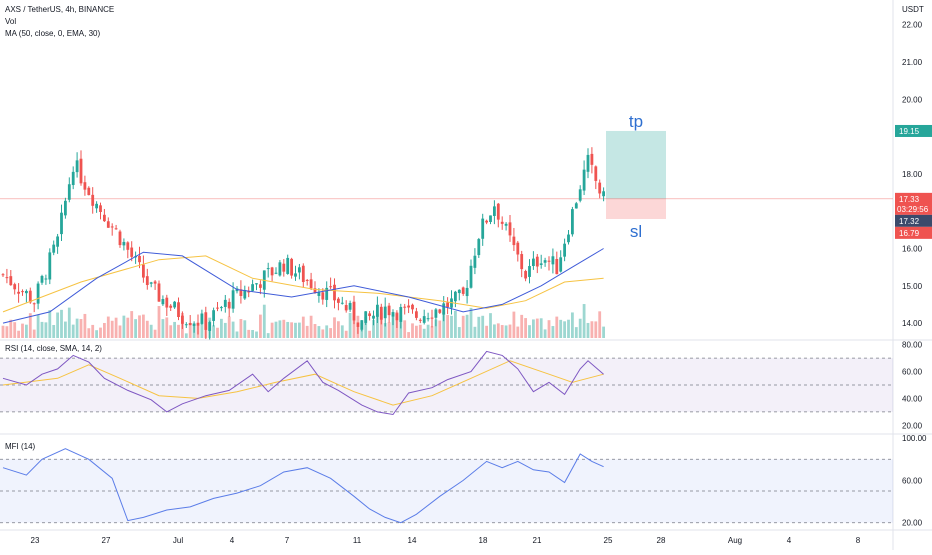 This screenshot has width=932, height=555. I want to click on time-tick-label: 18, so click(483, 540).